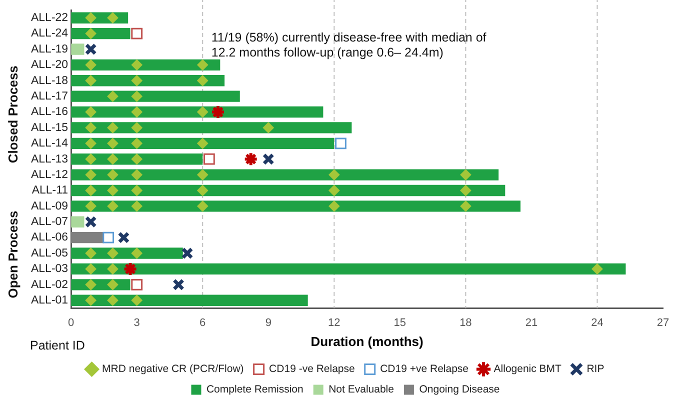 The width and height of the screenshot is (679, 405). What do you see at coordinates (13, 115) in the screenshot?
I see `text: Closed Process` at bounding box center [13, 115].